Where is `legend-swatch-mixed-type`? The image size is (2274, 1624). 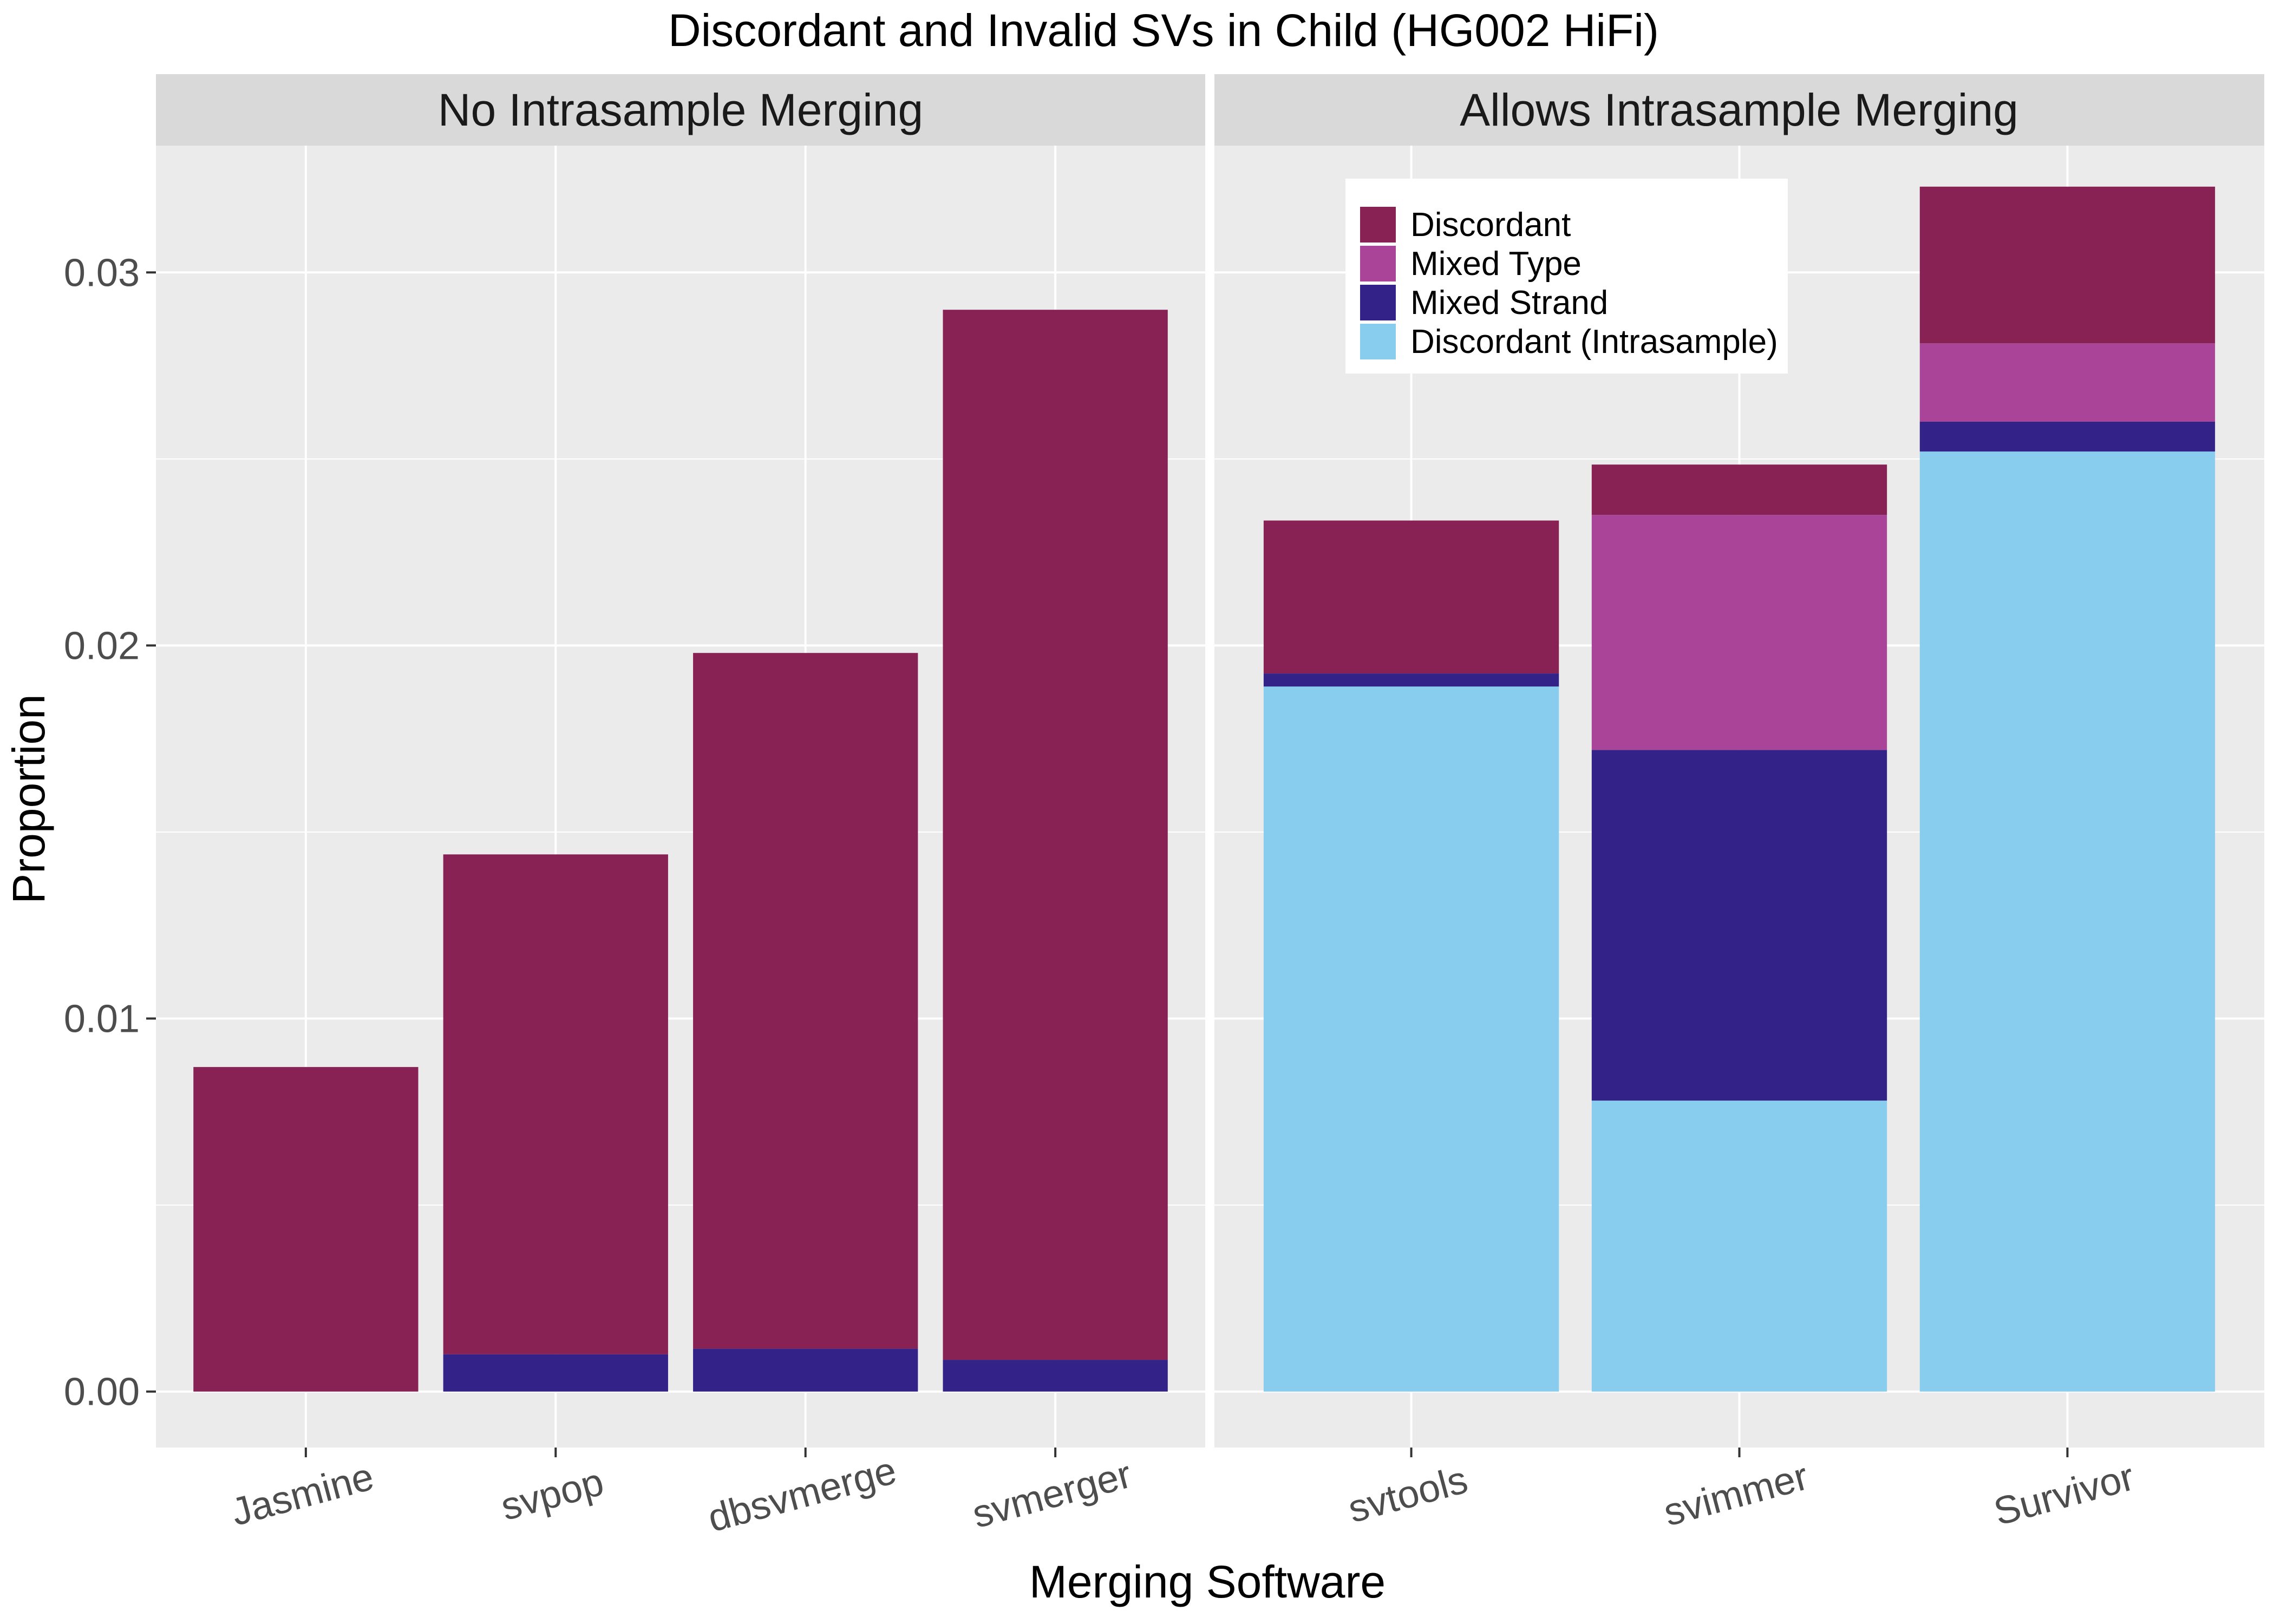 legend-swatch-mixed-type is located at coordinates (1378, 263).